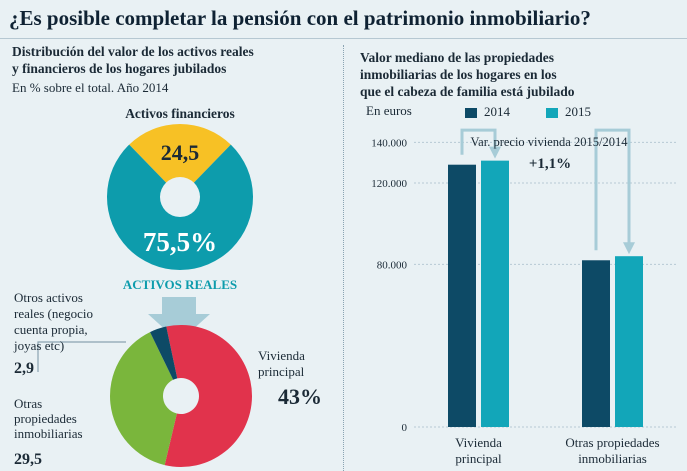 This screenshot has height=471, width=687. I want to click on slice-vivienda-principal, so click(208, 396).